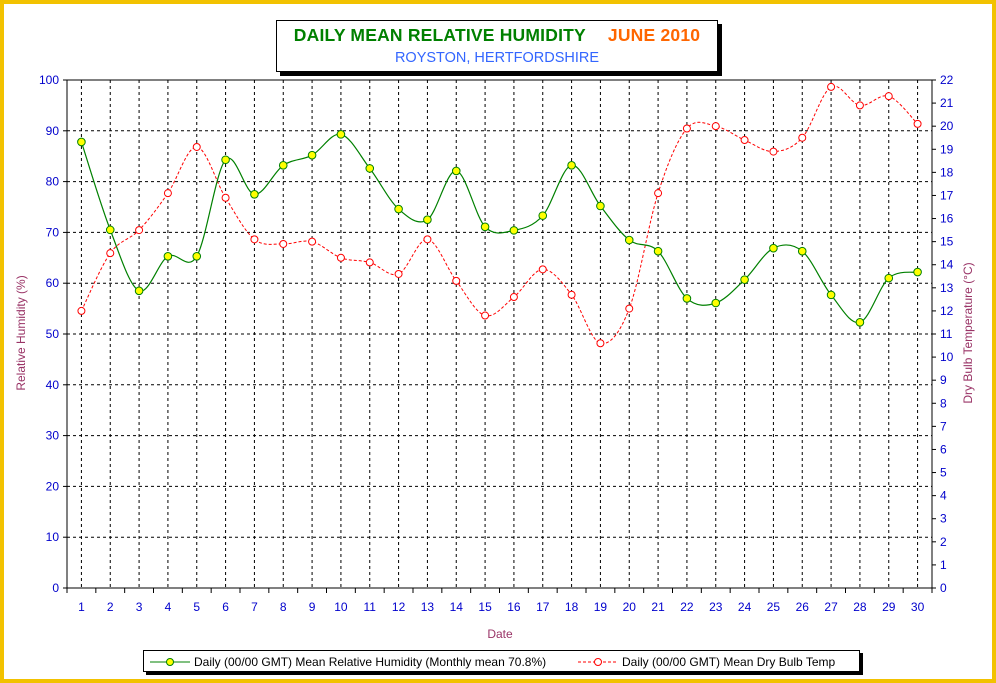 Image resolution: width=996 pixels, height=683 pixels. What do you see at coordinates (485, 607) in the screenshot?
I see `x-tick-label: 15` at bounding box center [485, 607].